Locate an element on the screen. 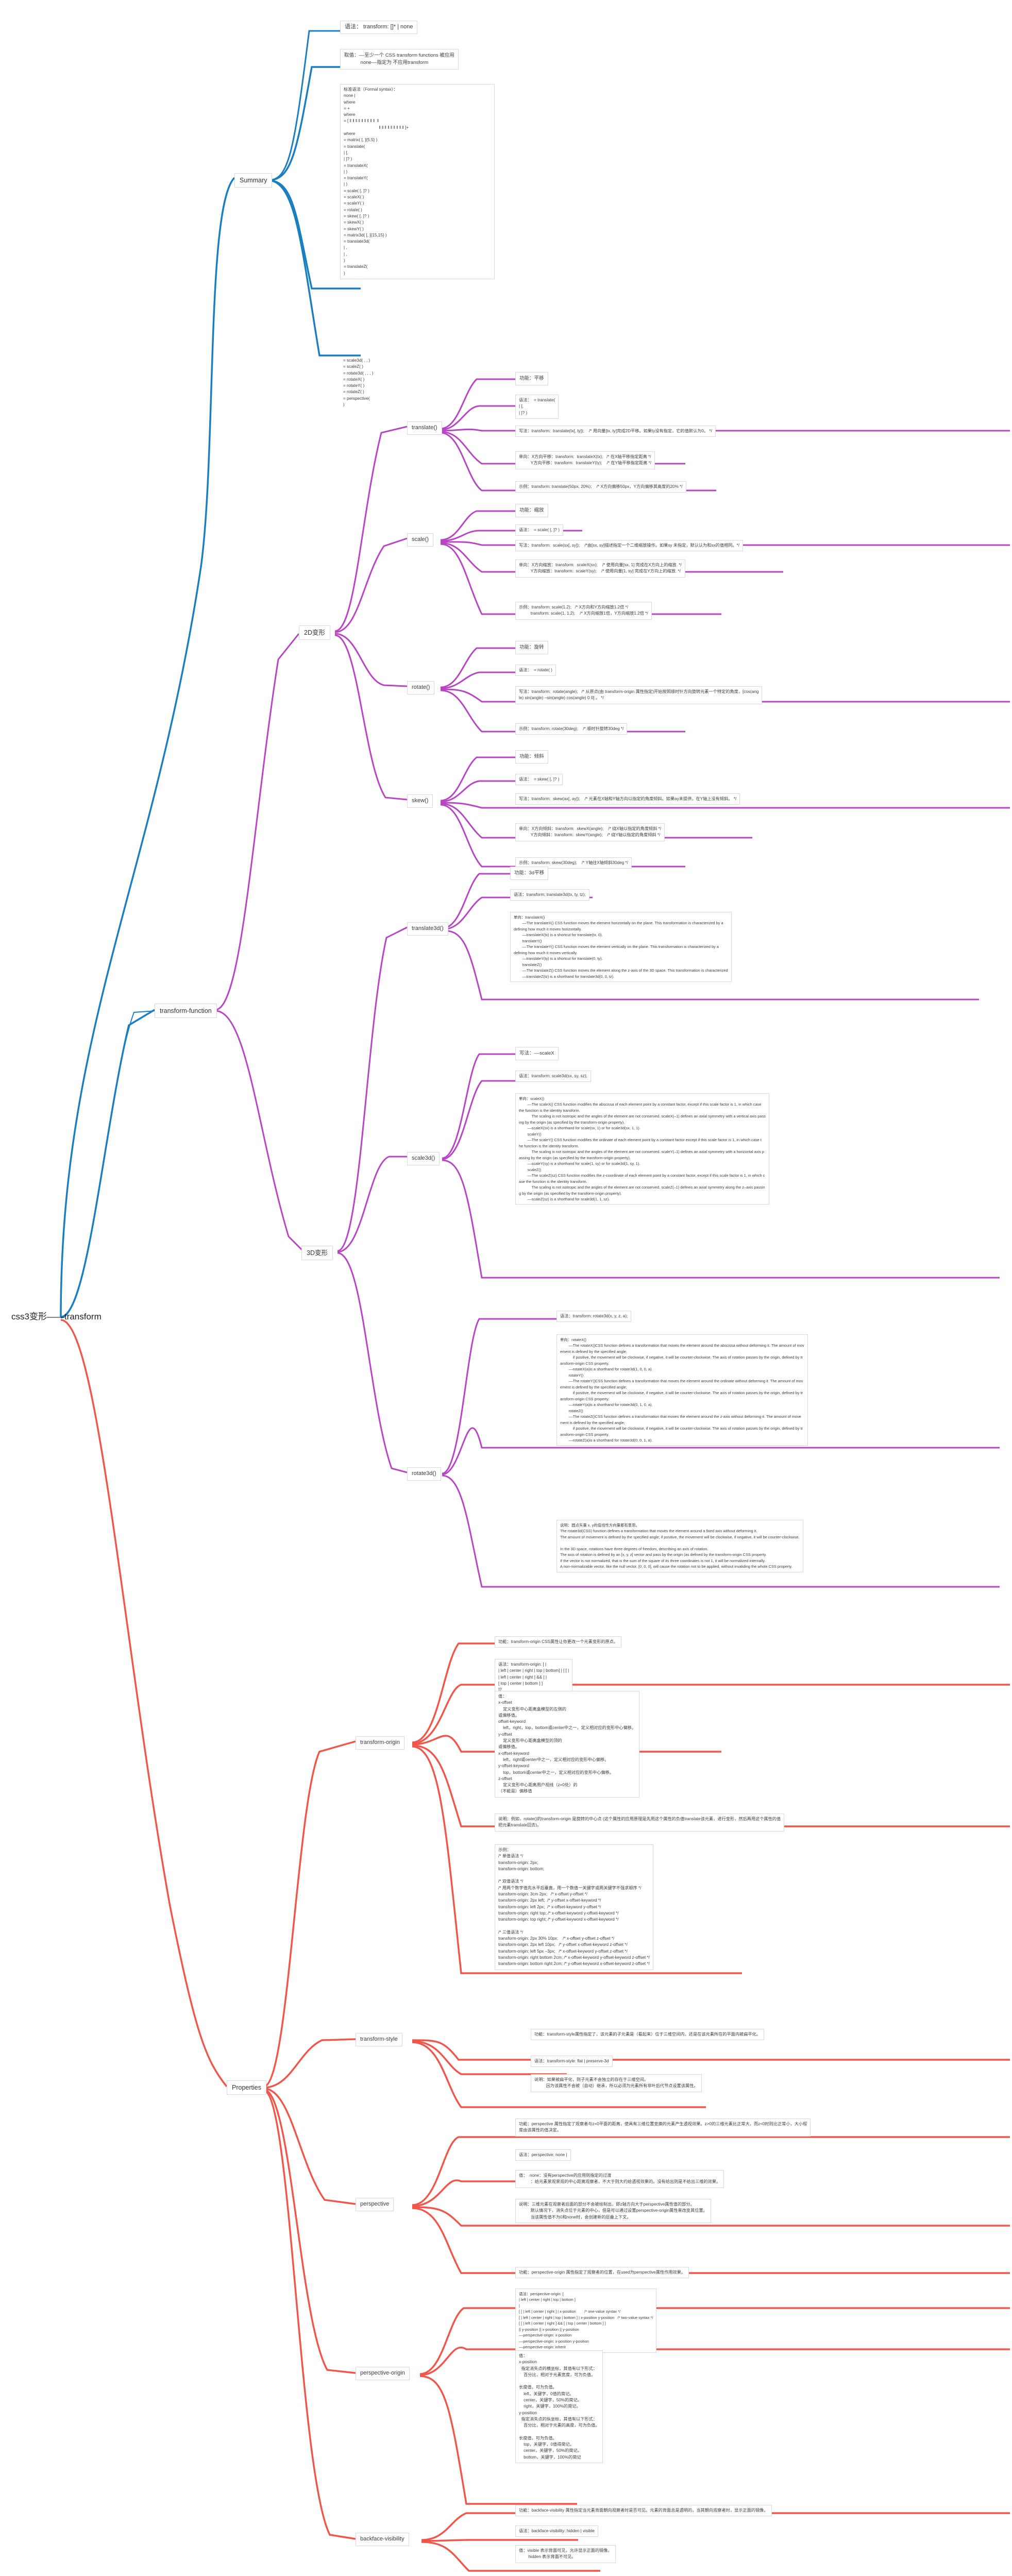 The image size is (1012, 2576). fn-translate3d: translate3d() is located at coordinates (427, 929).